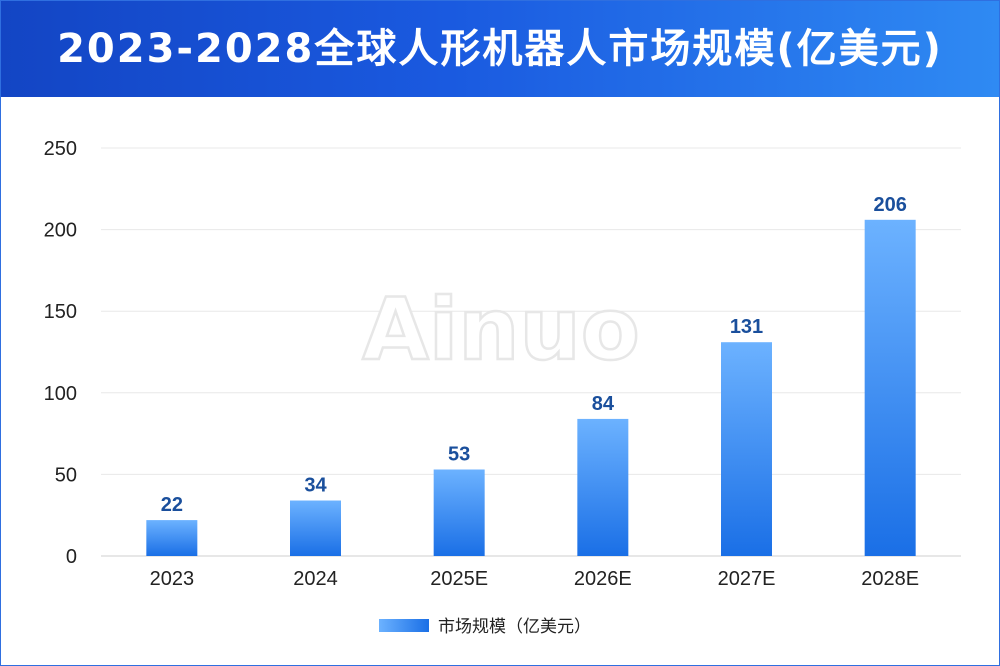 The image size is (1000, 666). What do you see at coordinates (60, 312) in the screenshot?
I see `y-tick-label: 150` at bounding box center [60, 312].